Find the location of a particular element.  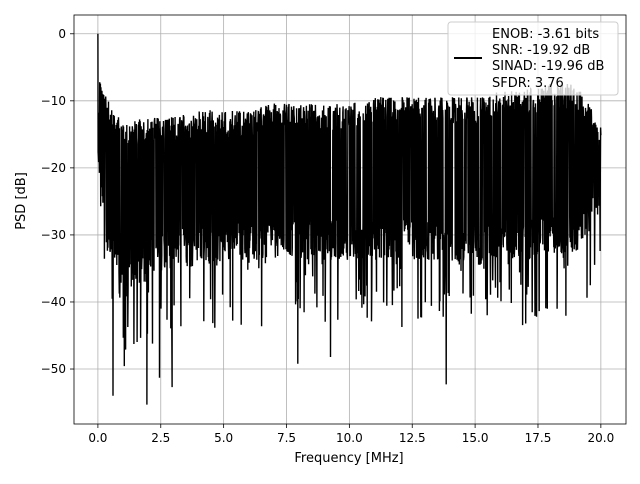

legend-box is located at coordinates (533, 58).